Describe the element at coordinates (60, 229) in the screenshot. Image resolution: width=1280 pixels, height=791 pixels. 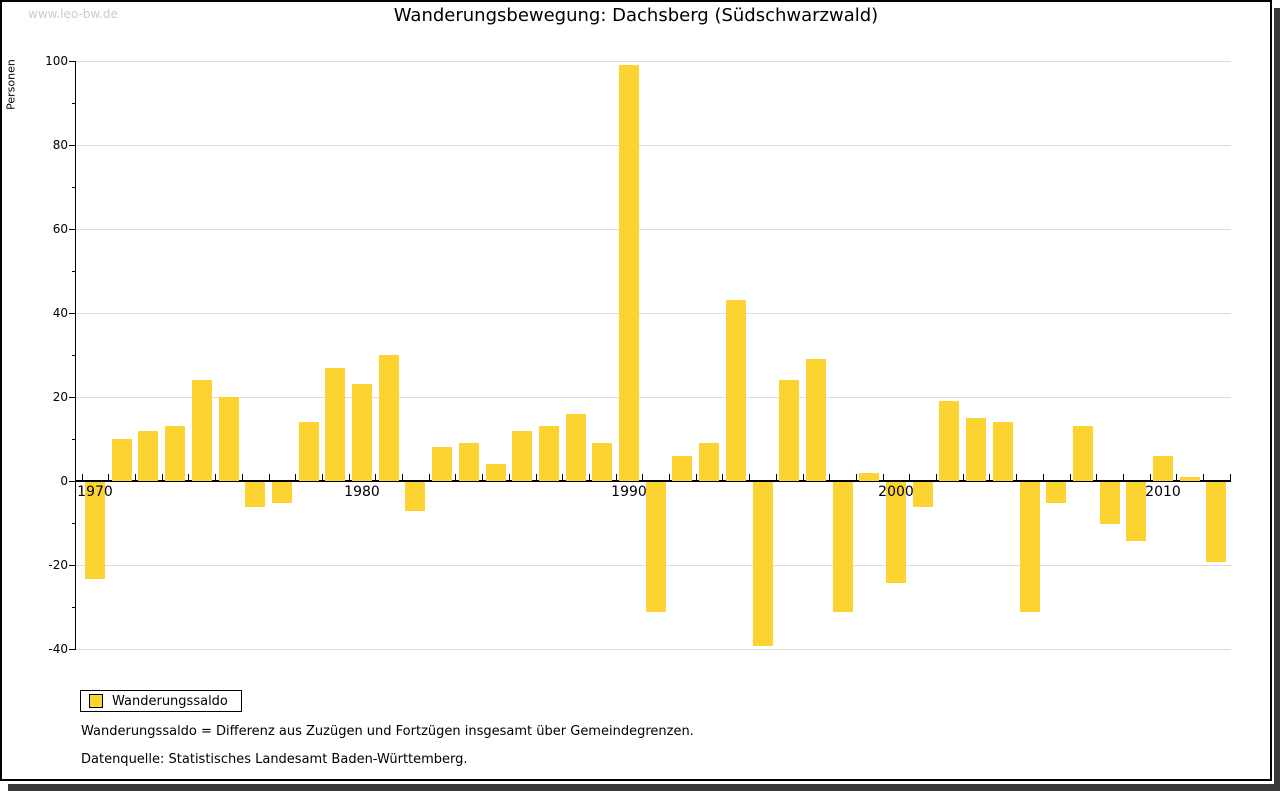
I see `y-tick-label: 60` at that location.